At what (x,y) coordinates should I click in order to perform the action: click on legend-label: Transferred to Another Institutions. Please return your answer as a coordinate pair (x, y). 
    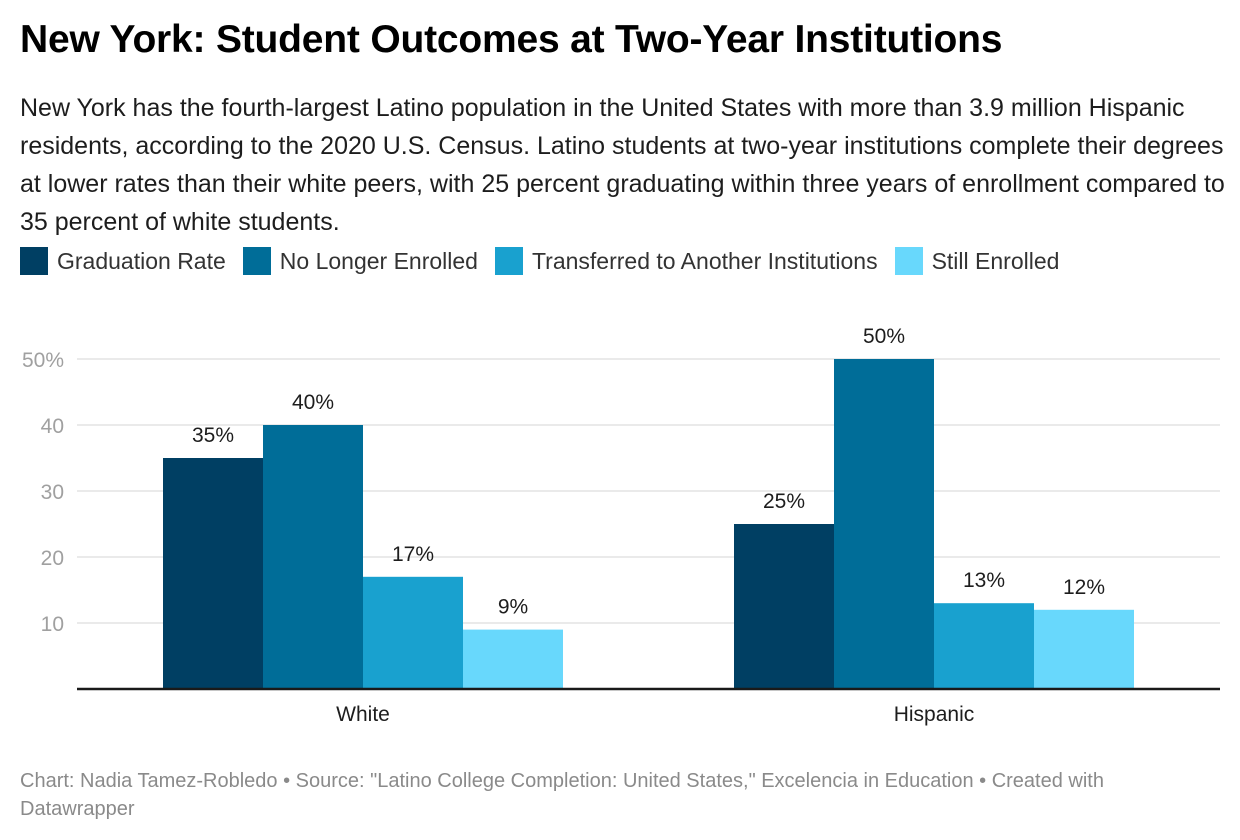
    Looking at the image, I should click on (704, 260).